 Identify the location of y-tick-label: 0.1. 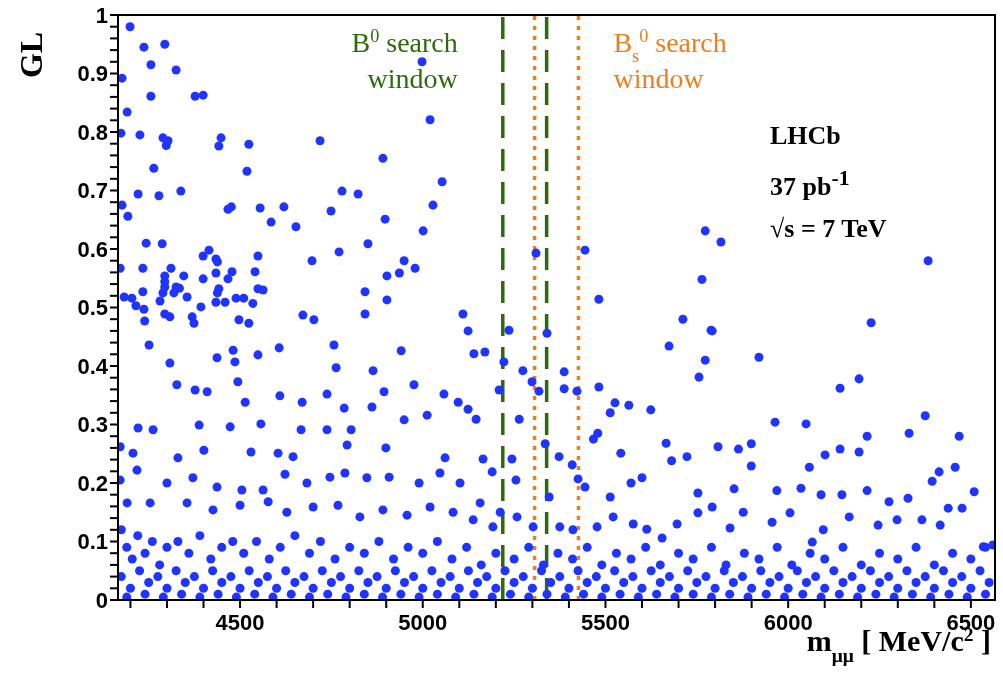
(92, 542).